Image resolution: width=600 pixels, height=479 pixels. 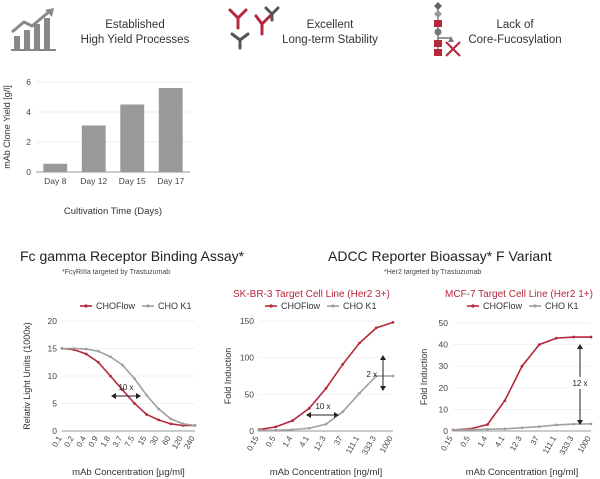 I want to click on glycan-icon, so click(x=447, y=29).